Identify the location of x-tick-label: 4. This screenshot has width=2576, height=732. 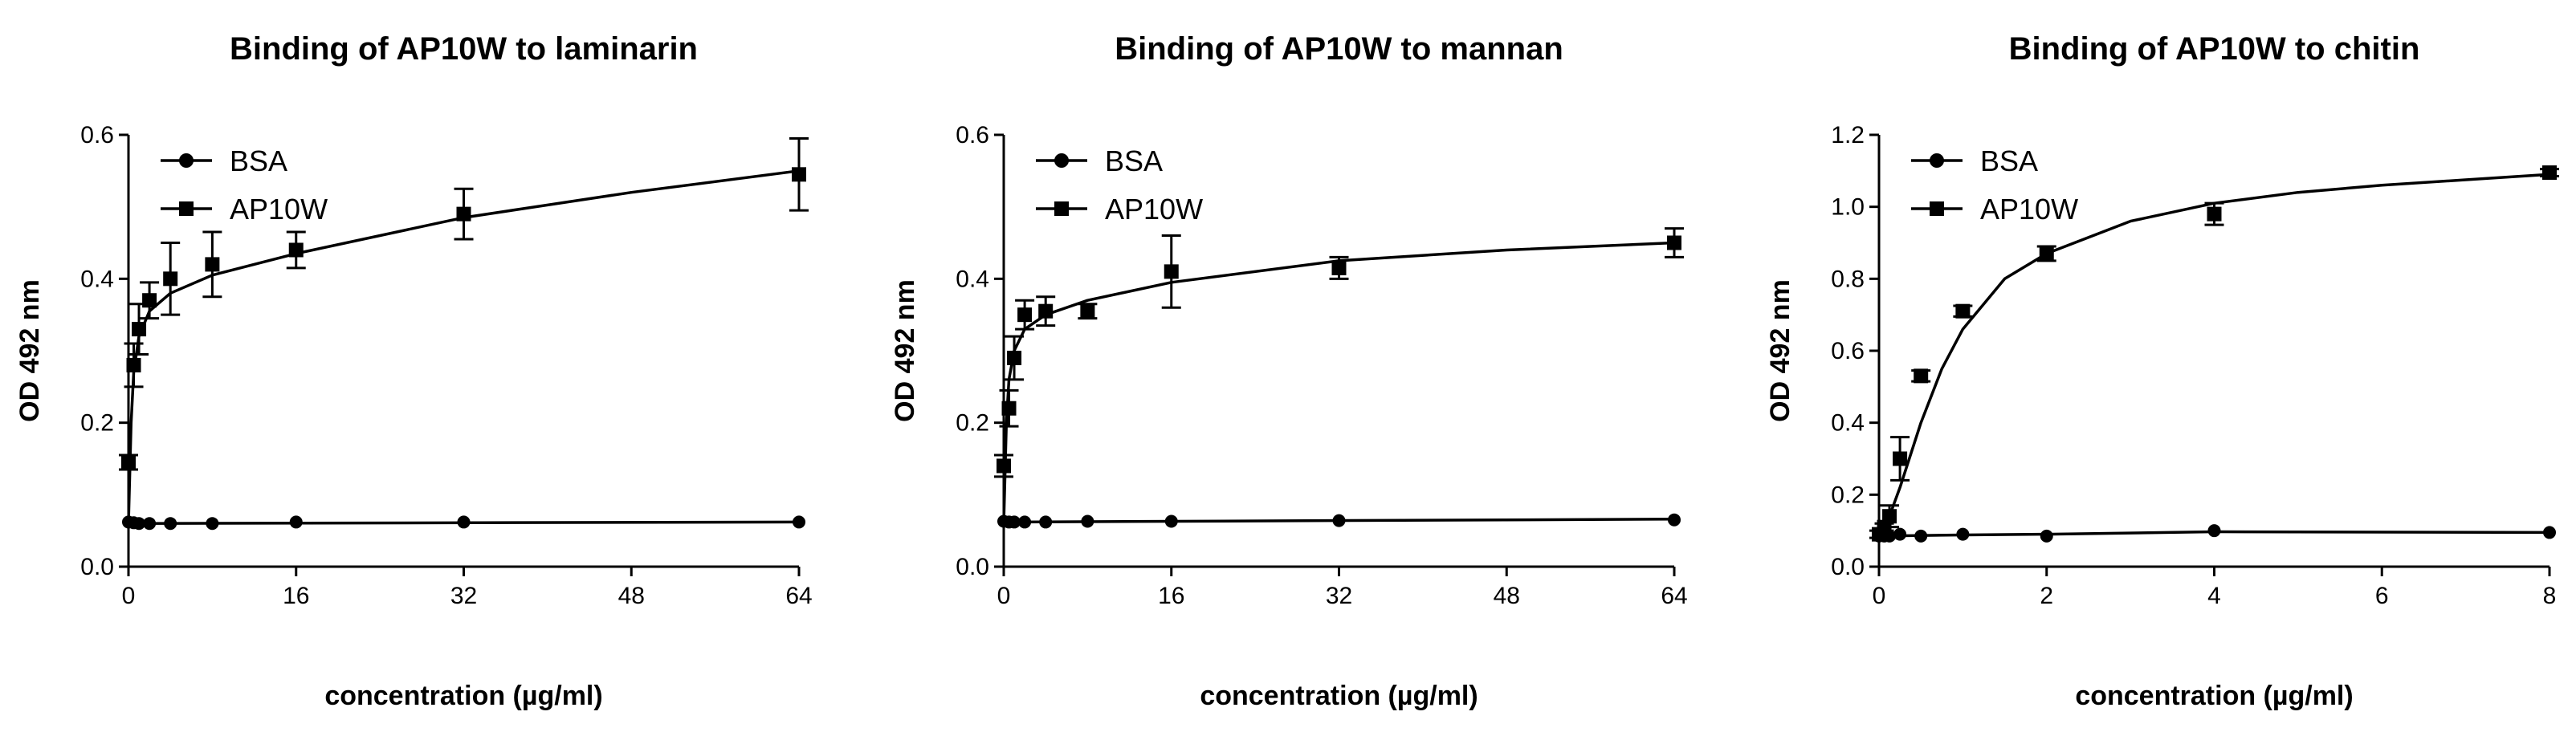
(2214, 596).